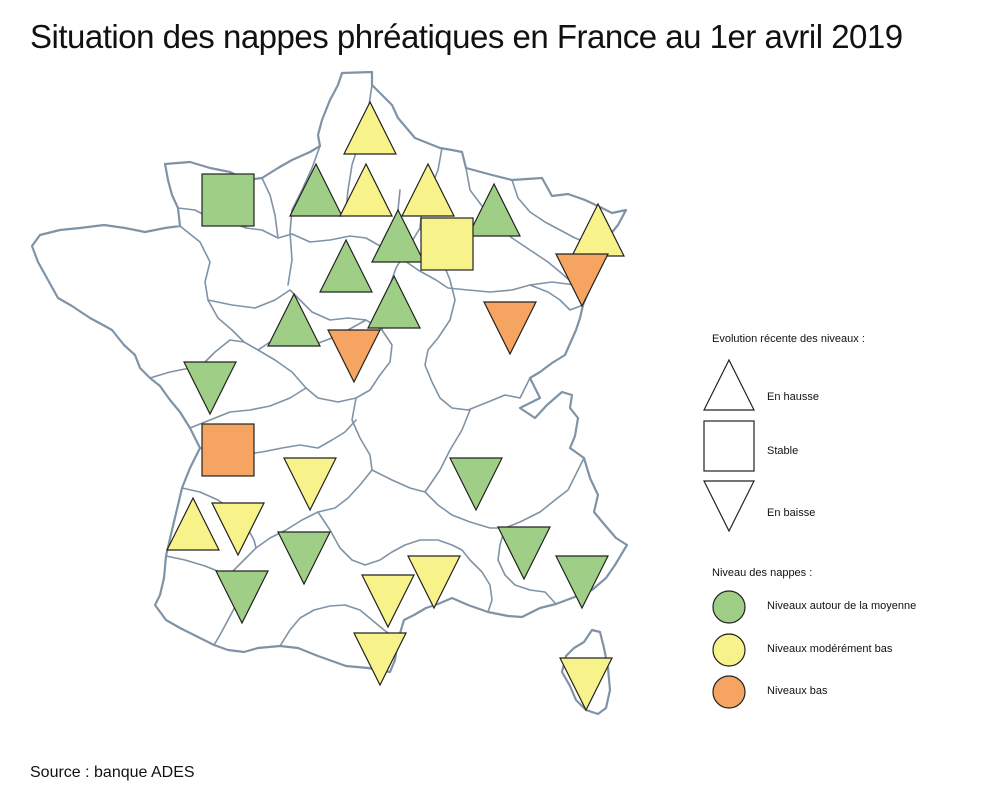  I want to click on legend-level-title: Niveau des nappes :, so click(762, 573).